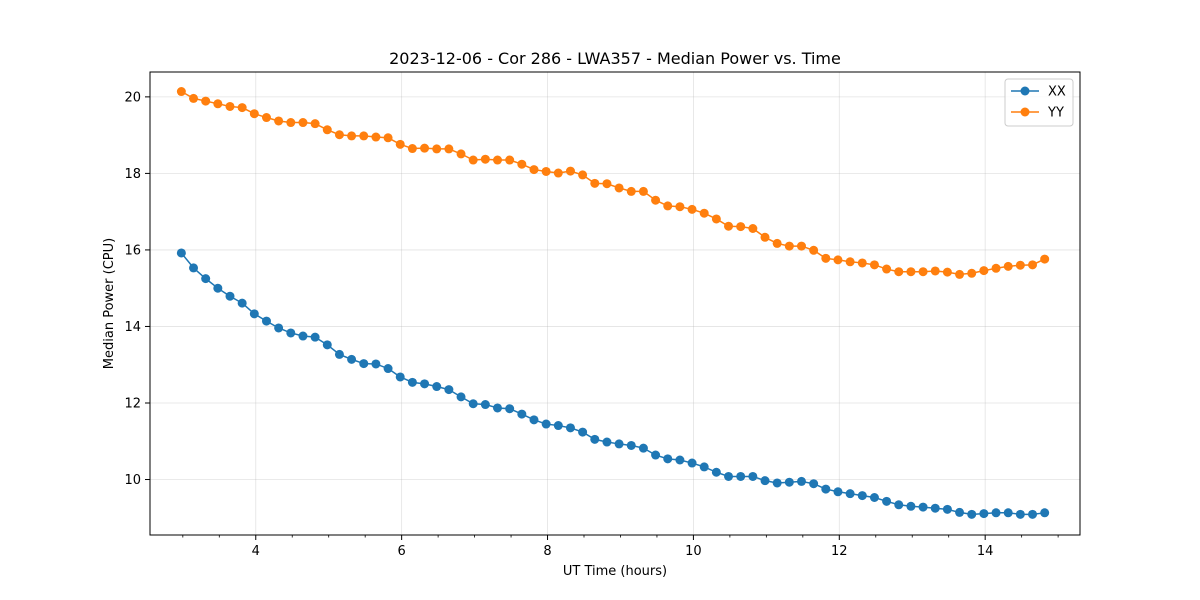 The width and height of the screenshot is (1200, 600). What do you see at coordinates (1039, 102) in the screenshot?
I see `legend: XX YY` at bounding box center [1039, 102].